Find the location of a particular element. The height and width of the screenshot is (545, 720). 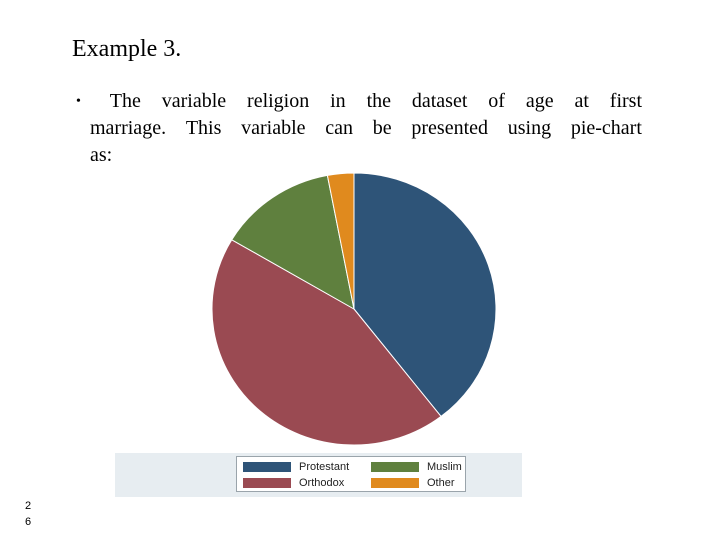

bullet-word: first is located at coordinates (625, 101).